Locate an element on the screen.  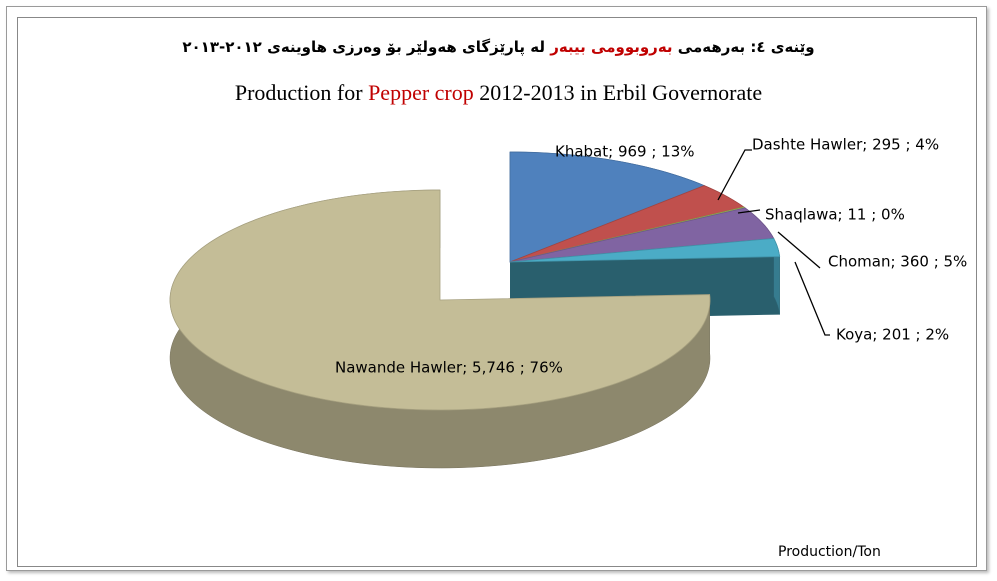
data-label: Dashte Hawler; 295 ; 4% is located at coordinates (845, 145).